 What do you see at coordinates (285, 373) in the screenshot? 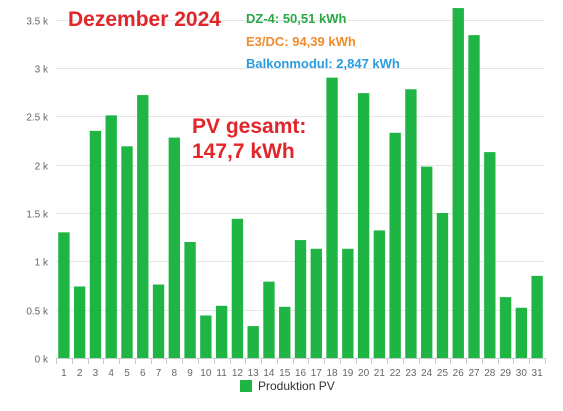
I see `x-tick-label: 15` at bounding box center [285, 373].